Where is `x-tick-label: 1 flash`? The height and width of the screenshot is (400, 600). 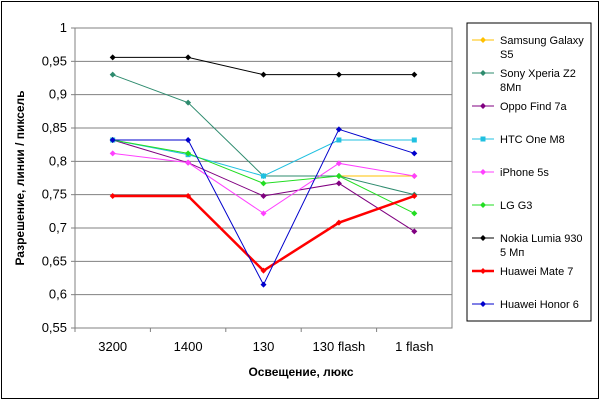 x-tick-label: 1 flash is located at coordinates (414, 346).